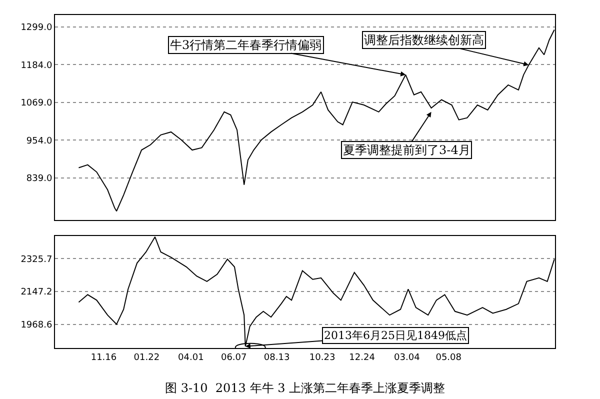  Describe the element at coordinates (39, 141) in the screenshot. I see `y-tick-label: 954.0` at that location.